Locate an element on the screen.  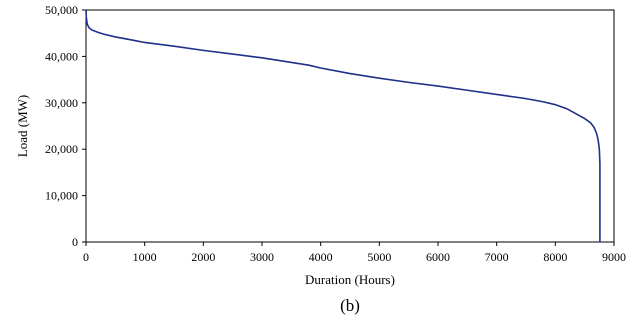
x-tick-label: 9000 is located at coordinates (614, 257).